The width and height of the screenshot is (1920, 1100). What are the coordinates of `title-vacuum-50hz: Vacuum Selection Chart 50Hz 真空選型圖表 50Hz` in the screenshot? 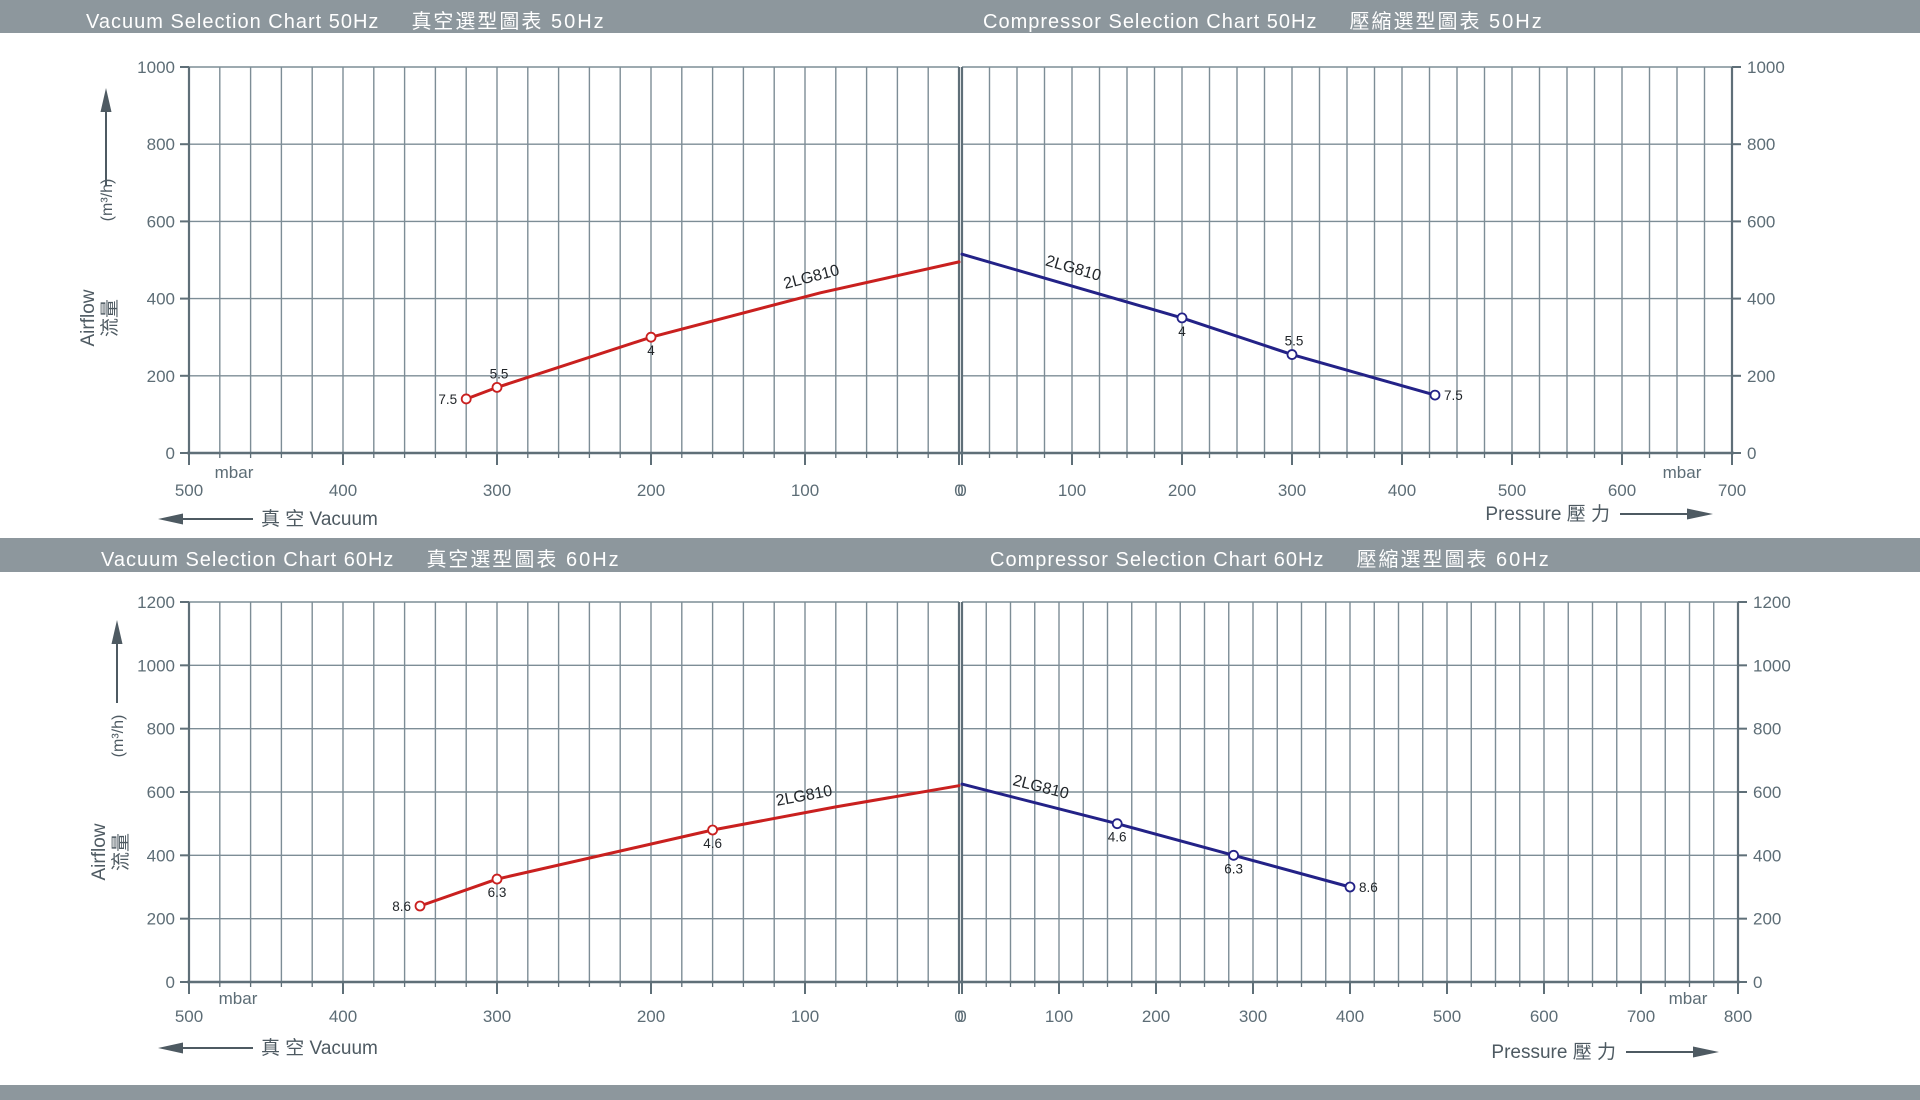 It's located at (346, 19).